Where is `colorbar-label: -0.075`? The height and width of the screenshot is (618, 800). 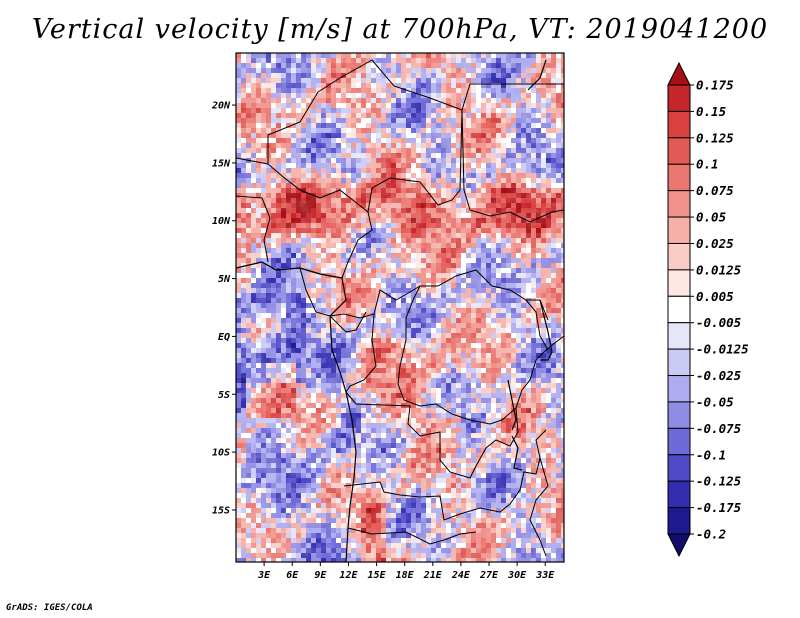 colorbar-label: -0.075 is located at coordinates (719, 428).